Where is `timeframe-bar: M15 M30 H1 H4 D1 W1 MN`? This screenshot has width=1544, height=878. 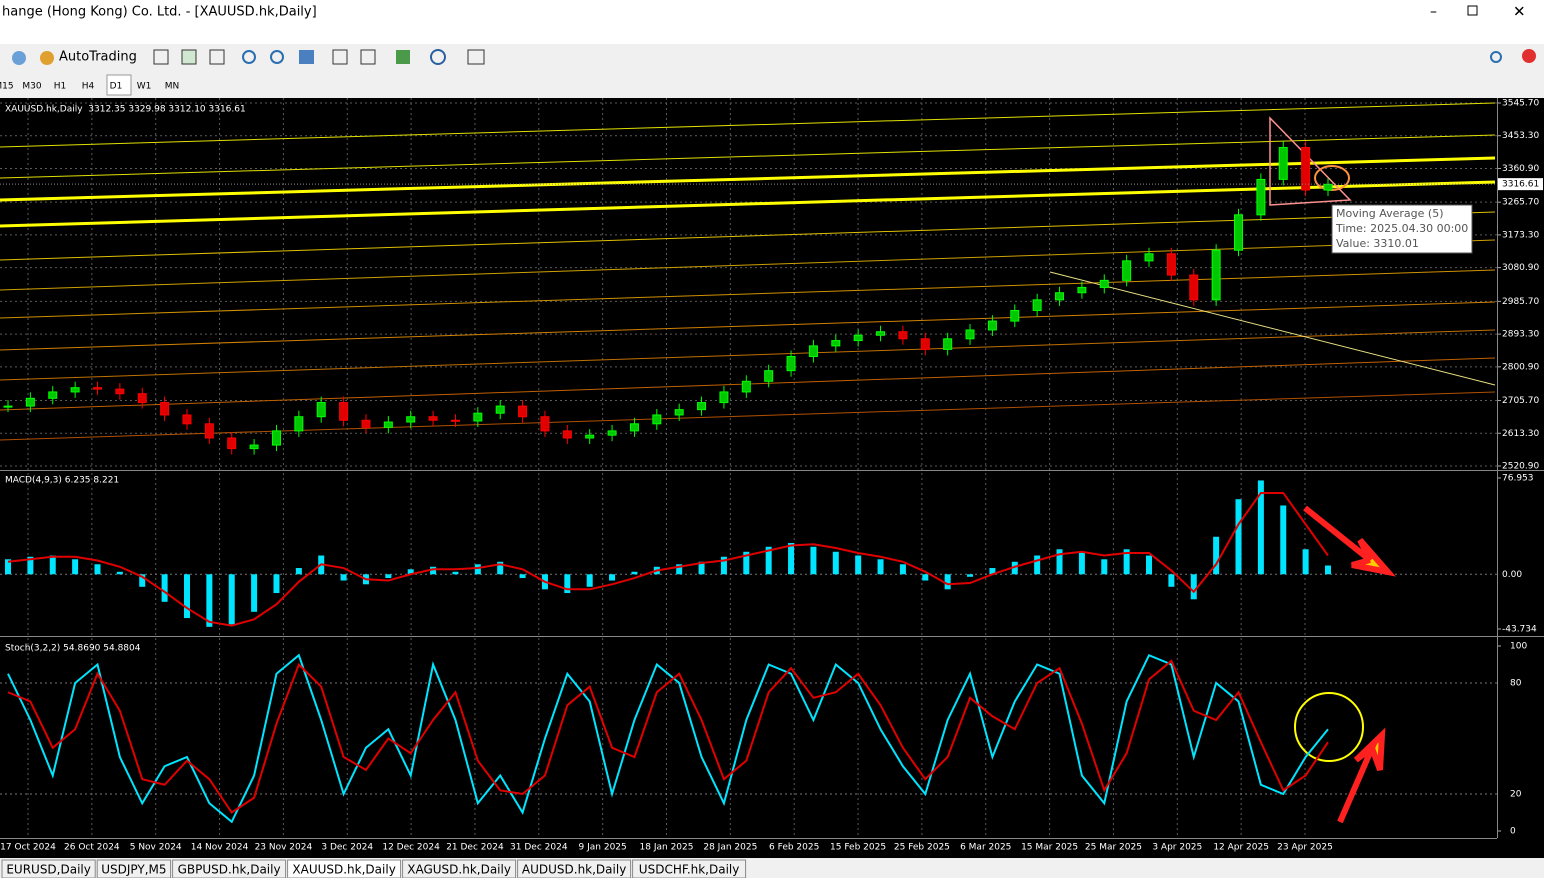
timeframe-bar: M15 M30 H1 H4 D1 W1 MN is located at coordinates (90, 85).